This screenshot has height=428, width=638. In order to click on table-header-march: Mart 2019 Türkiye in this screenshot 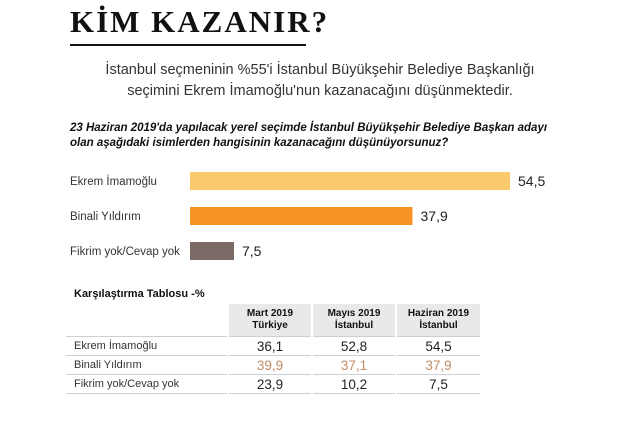, I will do `click(269, 320)`.